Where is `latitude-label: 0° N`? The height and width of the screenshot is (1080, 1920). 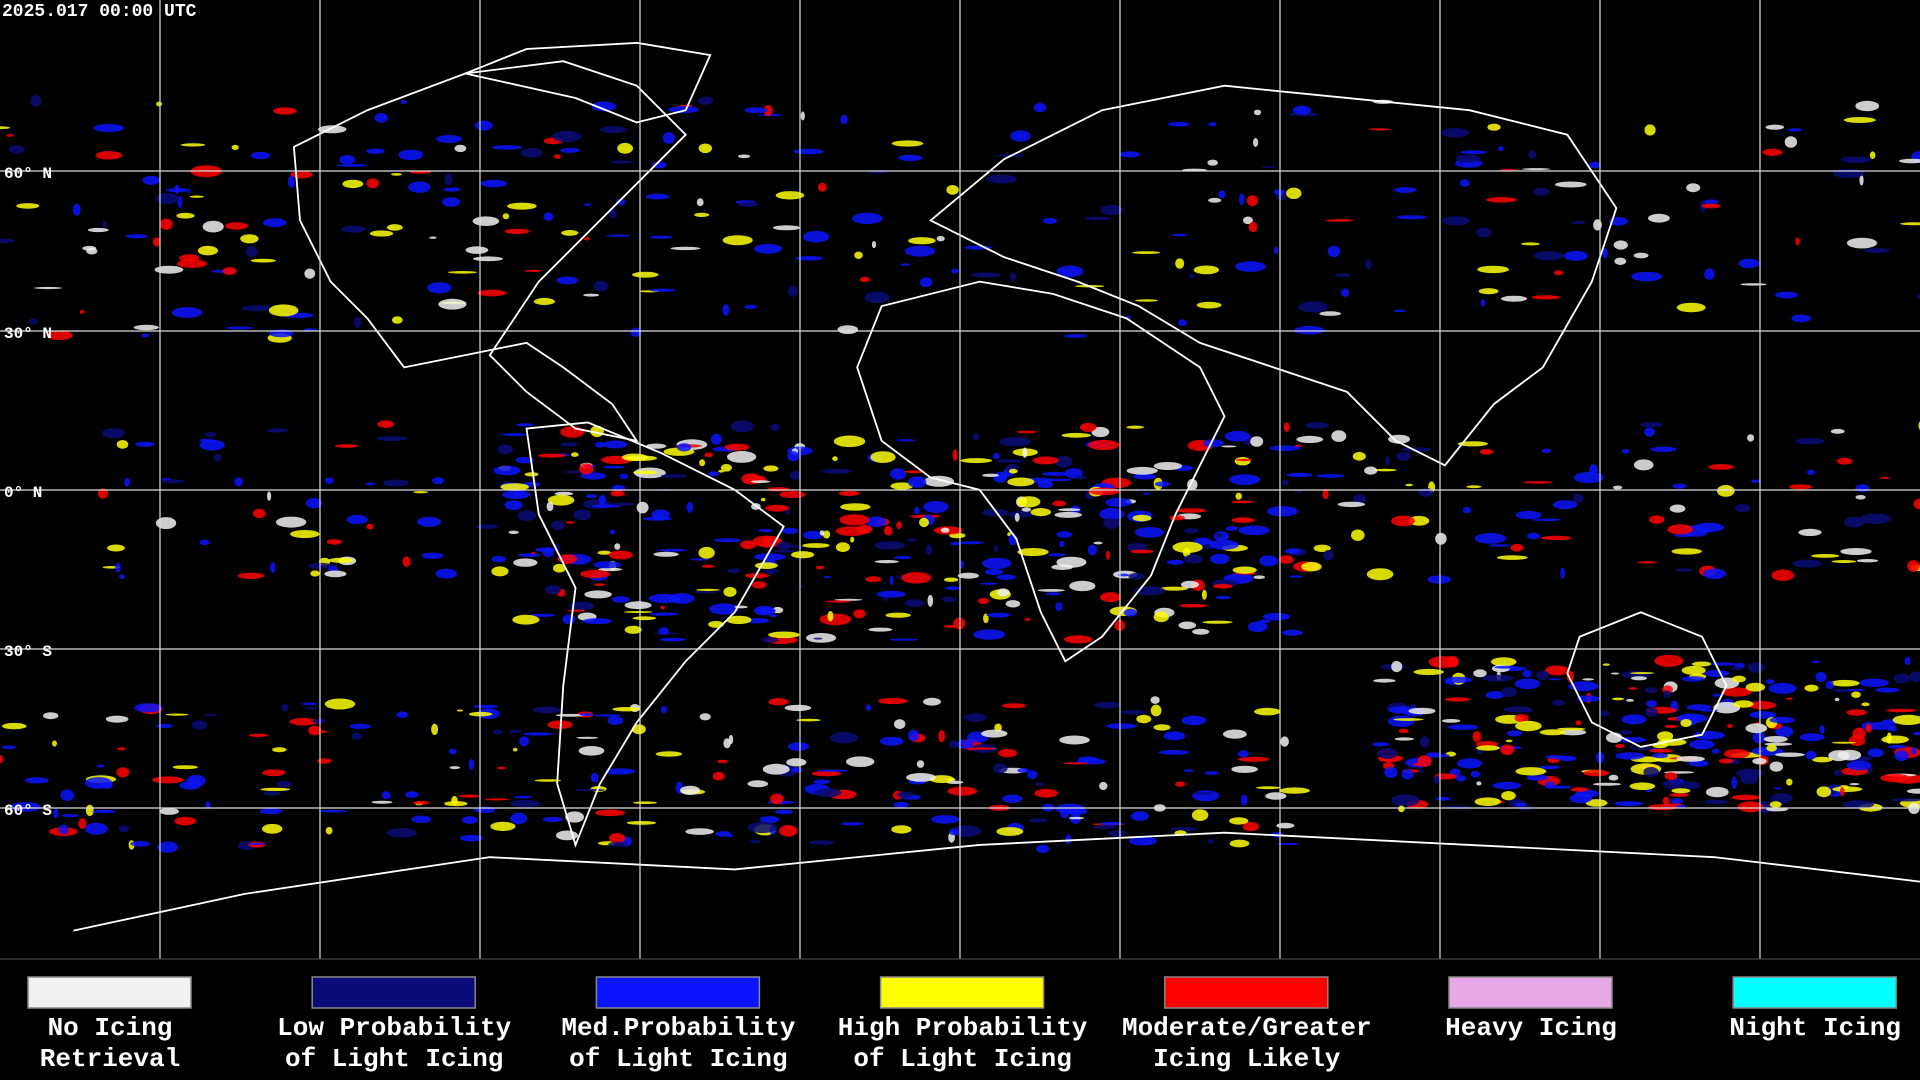
latitude-label: 0° N is located at coordinates (23, 493).